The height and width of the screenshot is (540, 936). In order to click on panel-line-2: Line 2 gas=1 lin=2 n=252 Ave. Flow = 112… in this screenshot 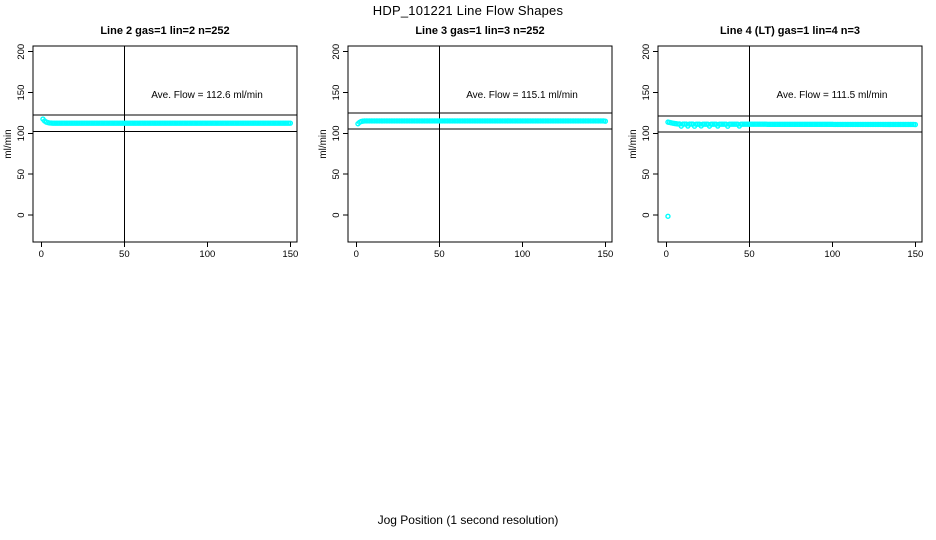, I will do `click(150, 142)`.